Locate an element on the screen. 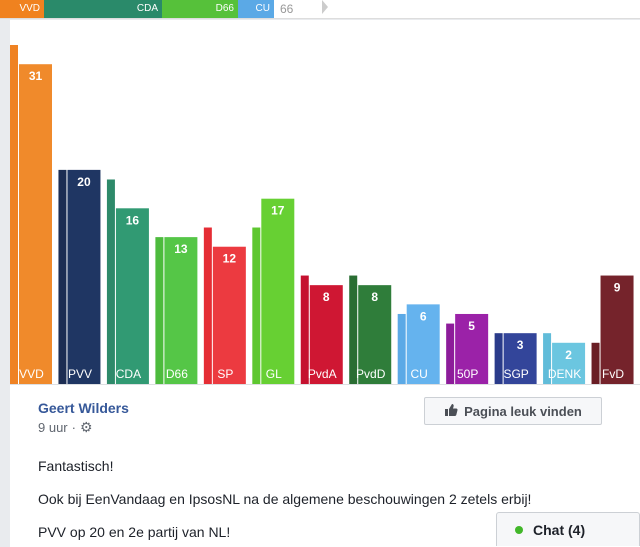  bar-current-sgp is located at coordinates (520, 358).